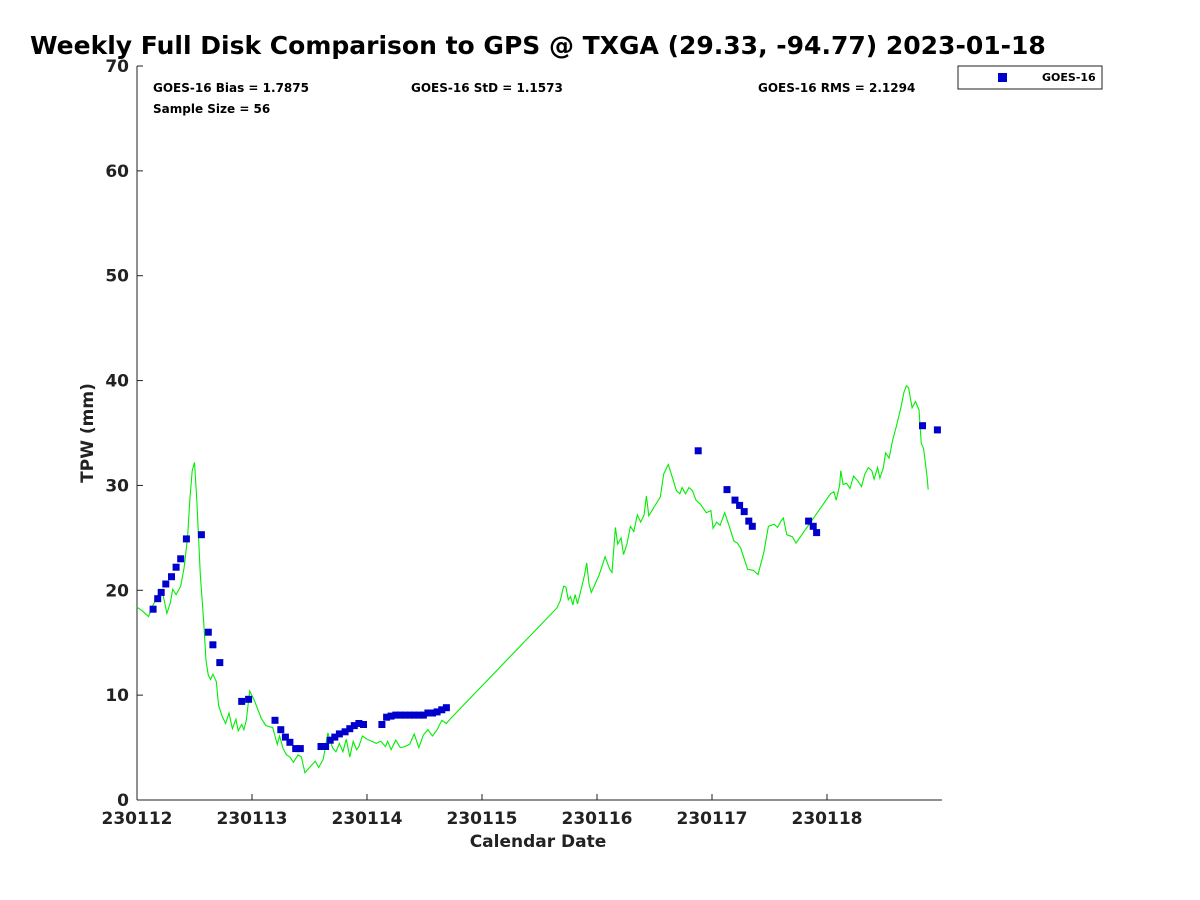 This screenshot has width=1200, height=900. What do you see at coordinates (1002, 77) in the screenshot?
I see `legend-marker` at bounding box center [1002, 77].